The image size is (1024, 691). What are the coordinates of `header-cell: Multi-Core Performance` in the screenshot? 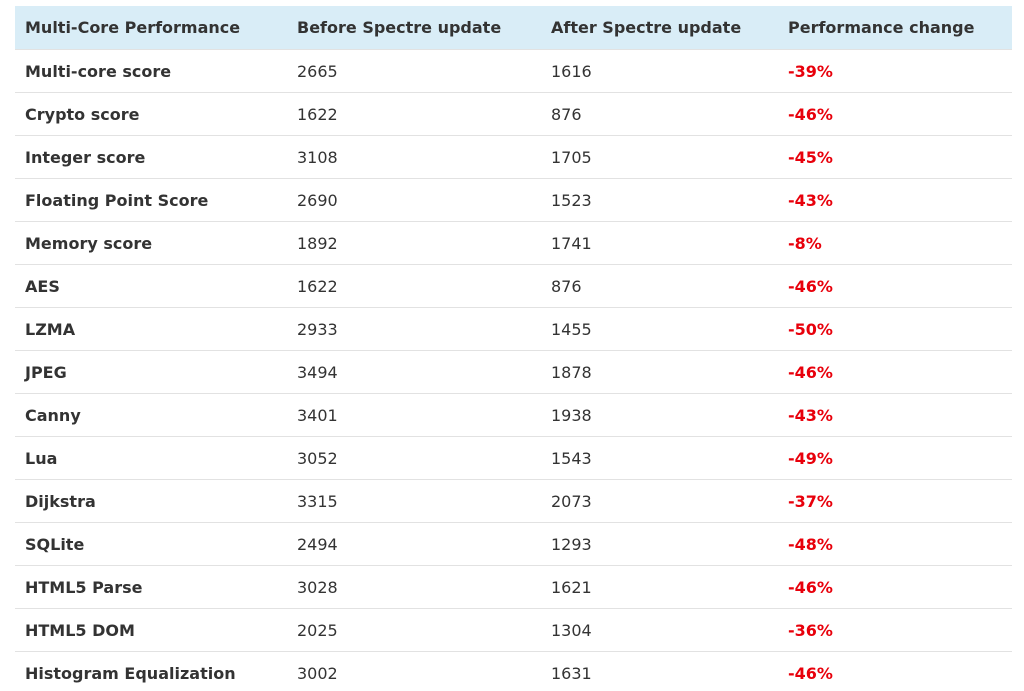 It's located at (151, 28).